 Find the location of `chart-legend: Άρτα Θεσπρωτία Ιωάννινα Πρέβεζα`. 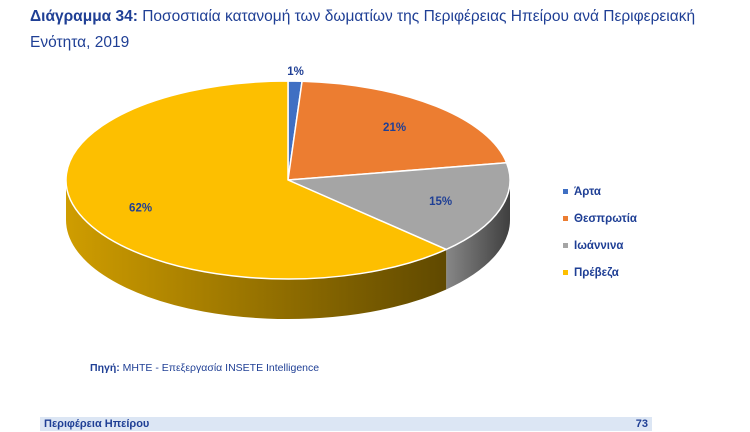

chart-legend: Άρτα Θεσπρωτία Ιωάννινα Πρέβεζα is located at coordinates (600, 232).